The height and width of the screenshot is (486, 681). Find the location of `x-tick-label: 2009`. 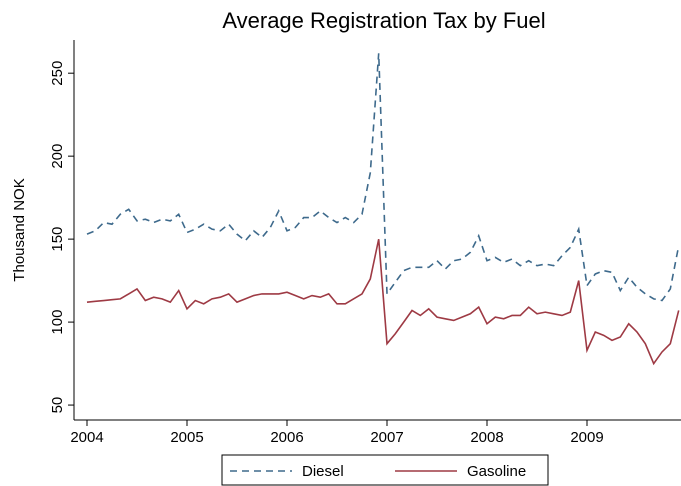

x-tick-label: 2009 is located at coordinates (586, 437).